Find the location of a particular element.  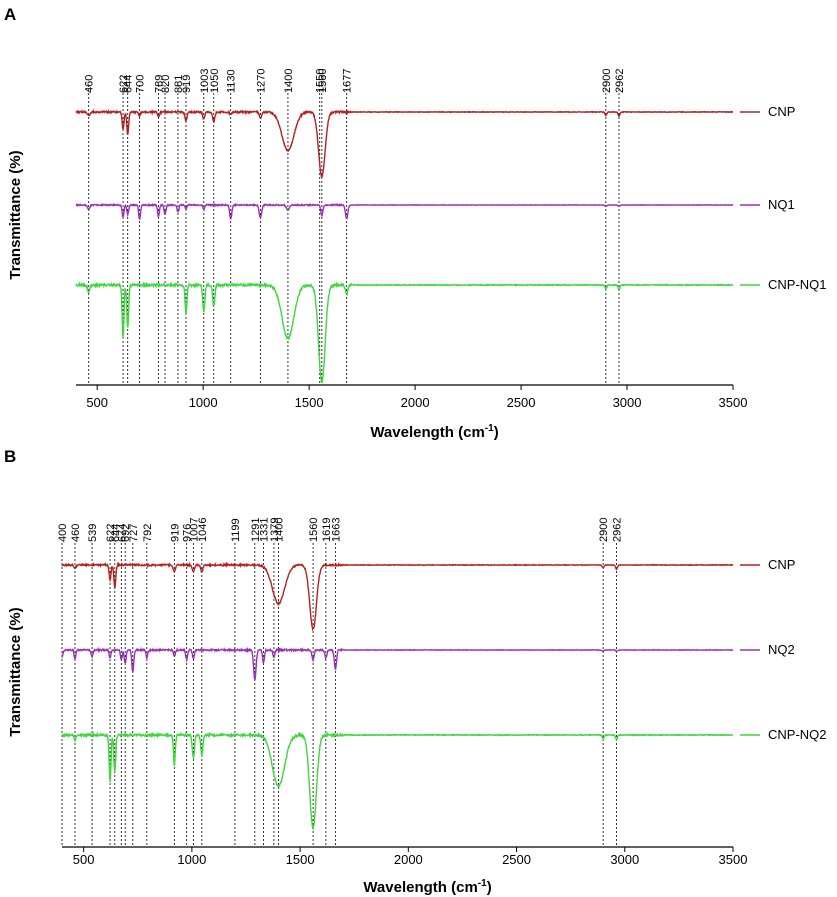

panel-letter: A is located at coordinates (10, 14).